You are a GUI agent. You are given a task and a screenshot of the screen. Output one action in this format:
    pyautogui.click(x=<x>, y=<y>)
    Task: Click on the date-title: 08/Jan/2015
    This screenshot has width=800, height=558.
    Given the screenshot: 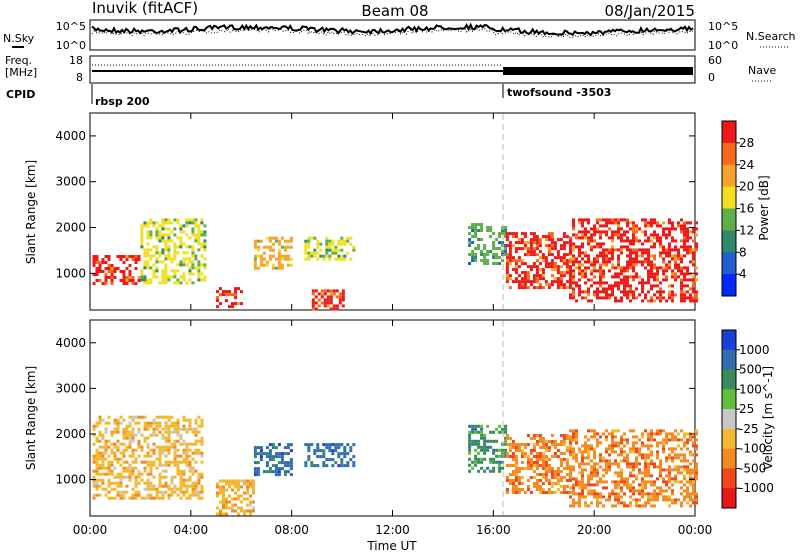 What is the action you would take?
    pyautogui.click(x=650, y=11)
    